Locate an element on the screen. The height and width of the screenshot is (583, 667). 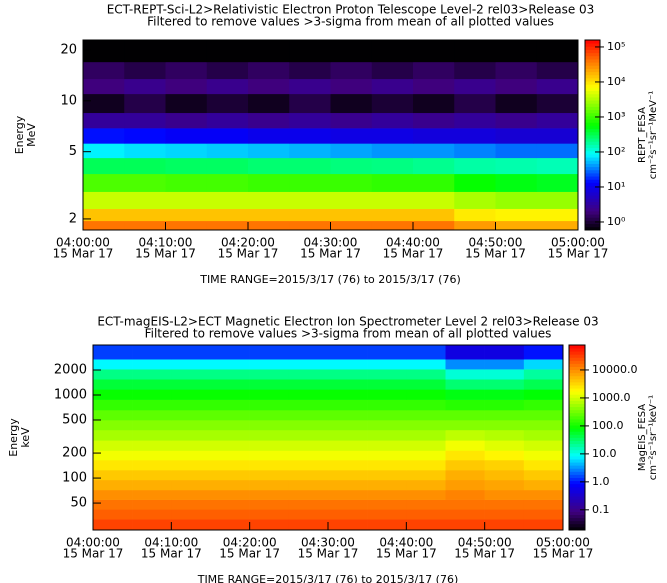
colorbar-tick-label: 100.0 is located at coordinates (608, 425).